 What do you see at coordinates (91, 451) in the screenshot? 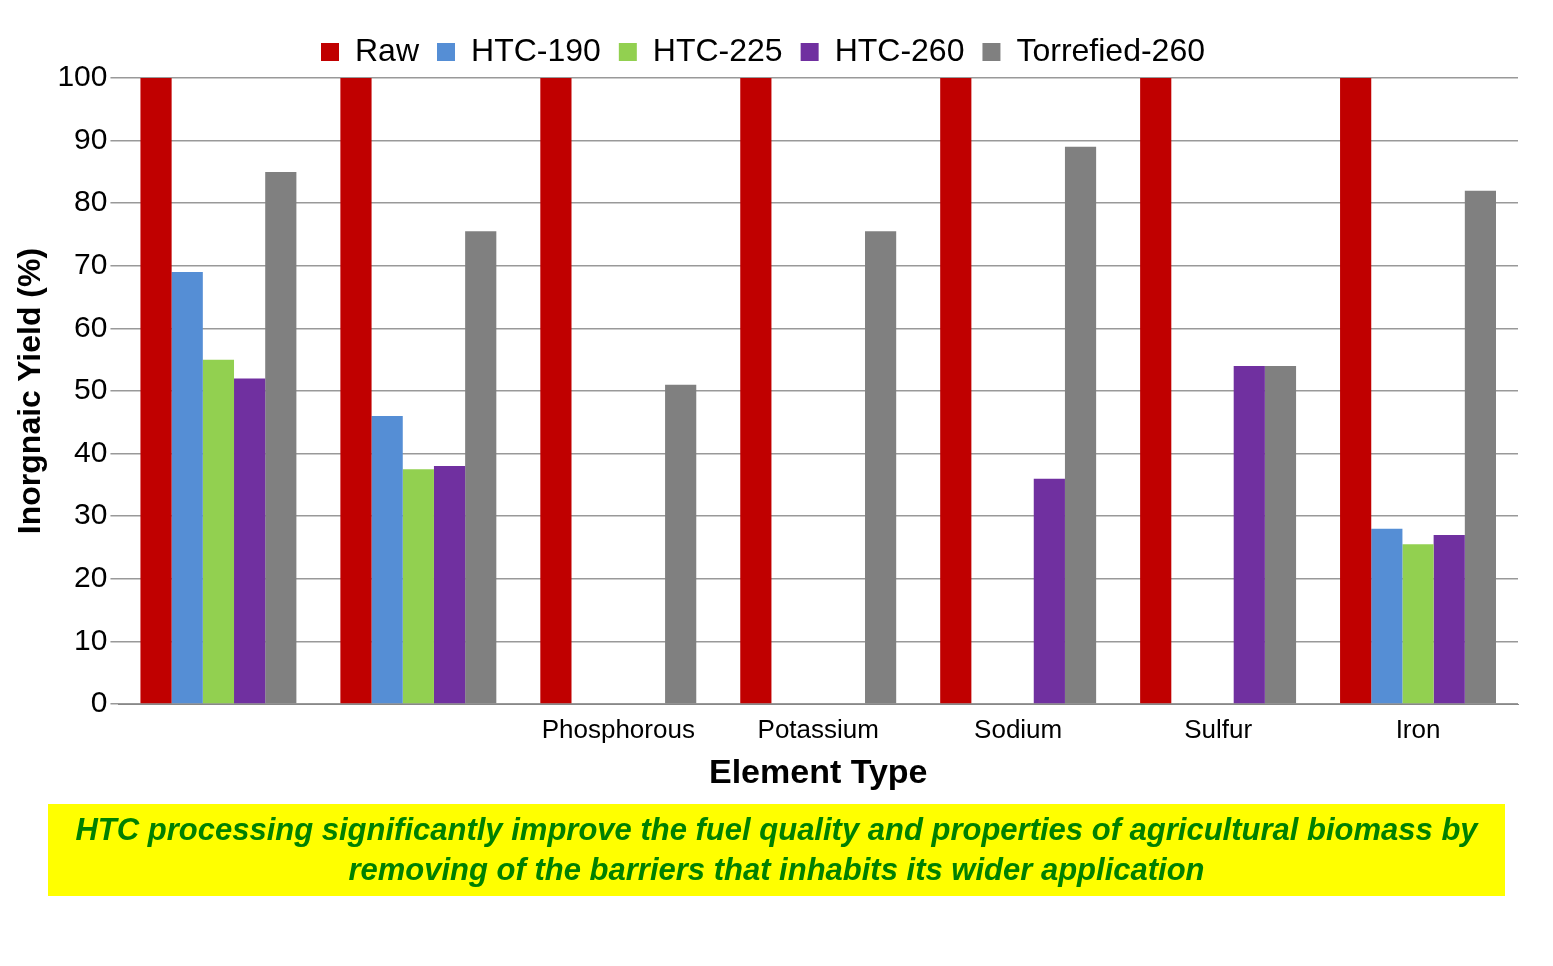
I see `y-tick-label: 40` at bounding box center [91, 451].